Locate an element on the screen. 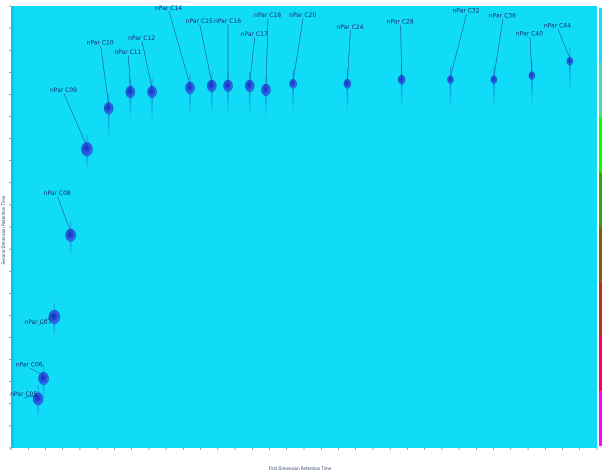  peak-npar-c32 is located at coordinates (450, 79).